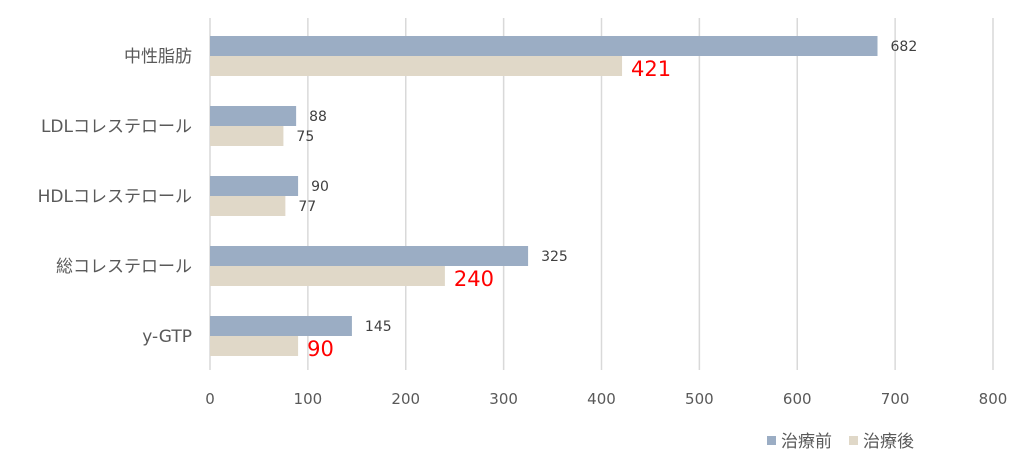 This screenshot has height=467, width=1024. What do you see at coordinates (307, 207) in the screenshot?
I see `data-label: 77` at bounding box center [307, 207].